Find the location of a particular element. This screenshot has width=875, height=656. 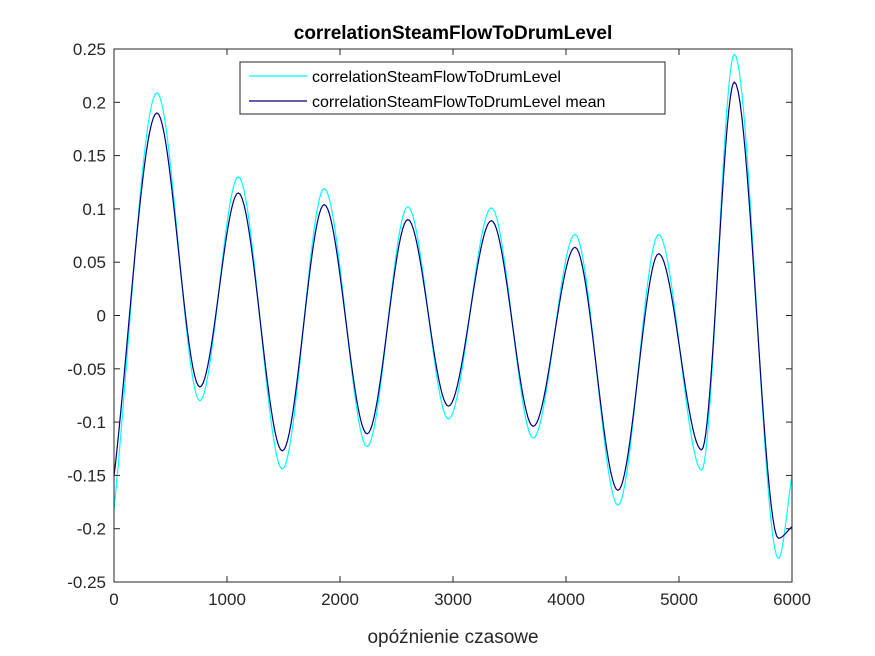

x-tick-label: 5000 is located at coordinates (679, 599).